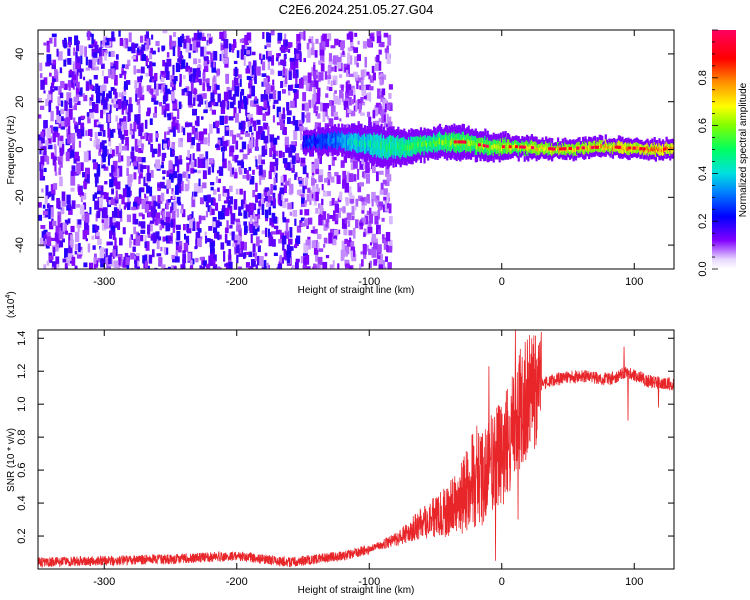 Image resolution: width=750 pixels, height=600 pixels. Describe the element at coordinates (22, 371) in the screenshot. I see `y-tick-label: 1.2` at that location.